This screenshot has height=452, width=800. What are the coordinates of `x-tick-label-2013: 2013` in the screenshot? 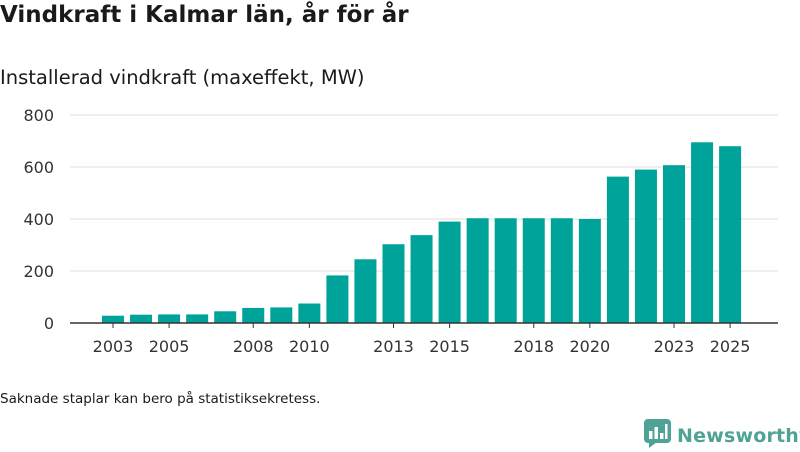 It's located at (393, 346).